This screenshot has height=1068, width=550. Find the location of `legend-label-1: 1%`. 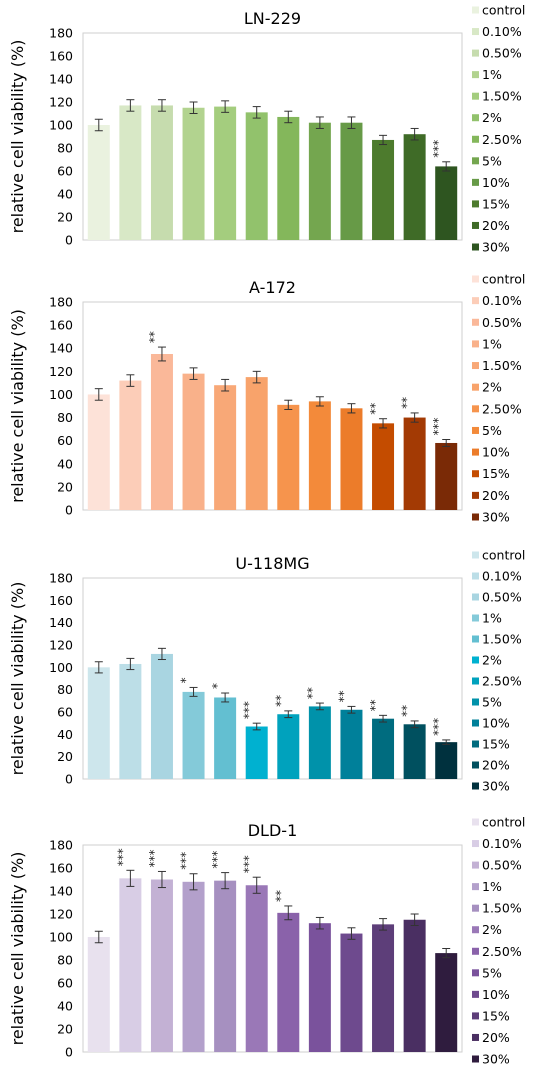

legend-label-1: 1% is located at coordinates (492, 343).